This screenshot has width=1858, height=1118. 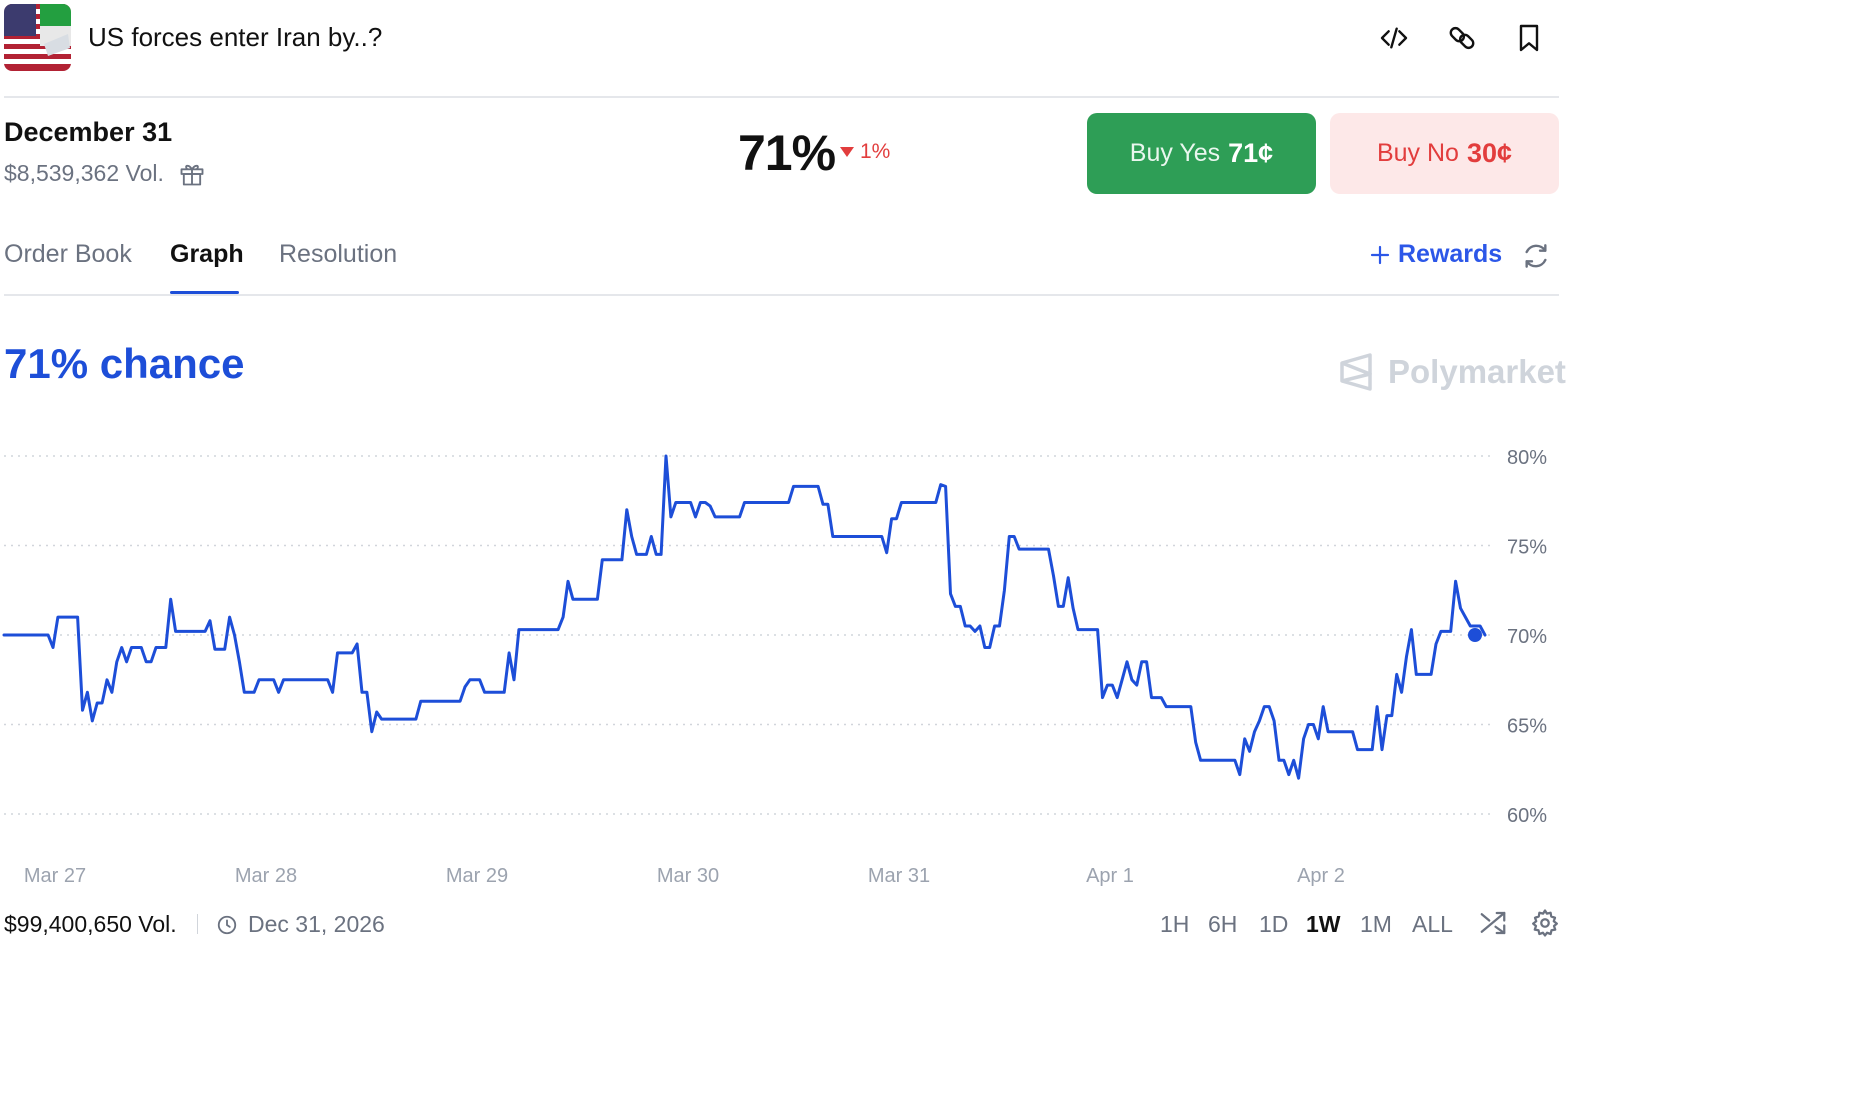 I want to click on current-probability: 71%, so click(x=787, y=153).